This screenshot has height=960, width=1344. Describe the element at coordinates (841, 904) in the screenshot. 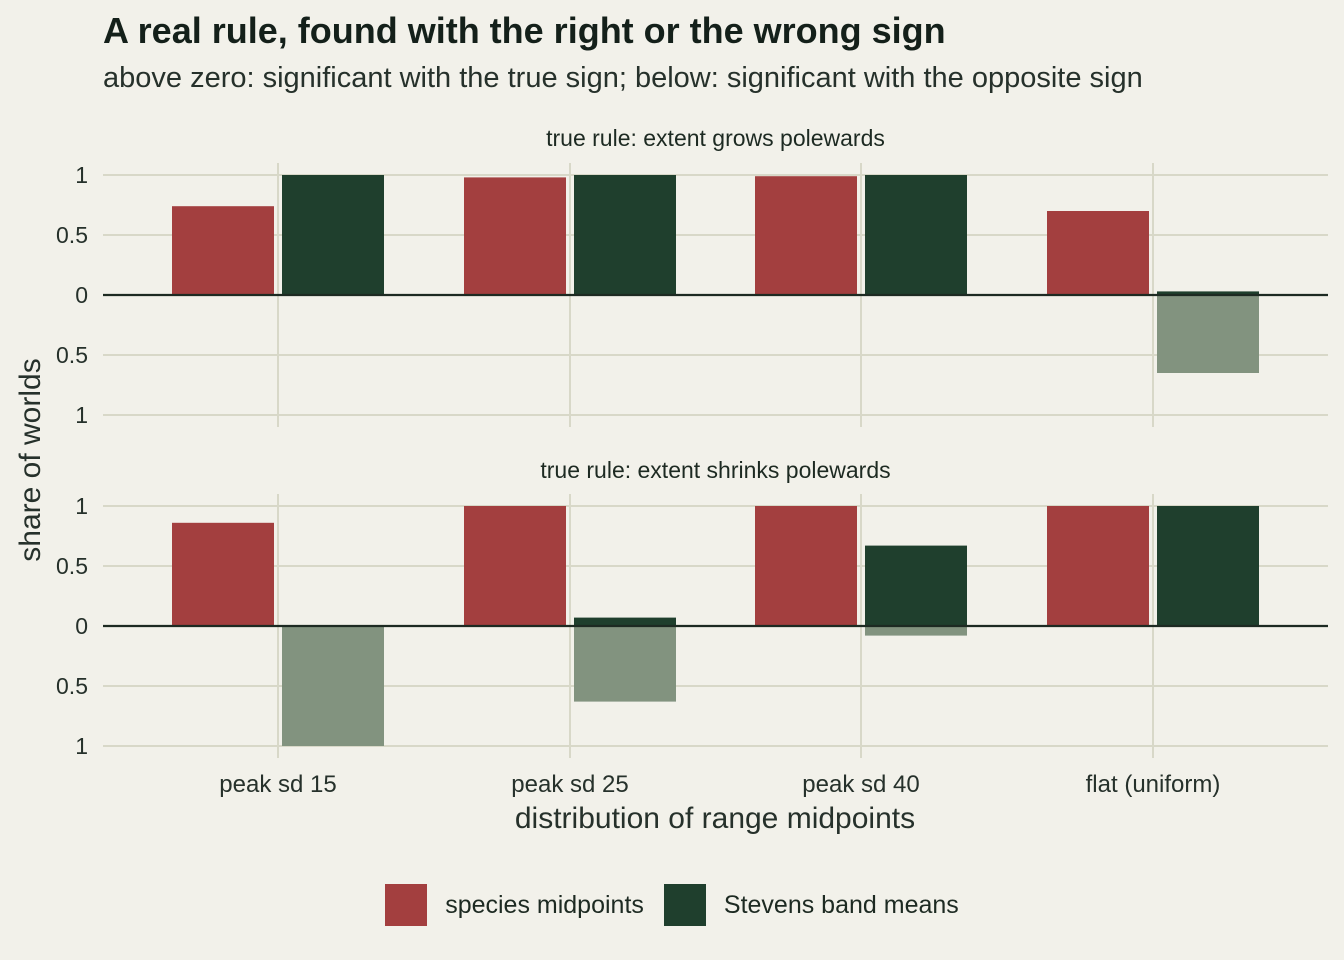

I see `legend-label-stevens-band-means: Stevens band means` at that location.